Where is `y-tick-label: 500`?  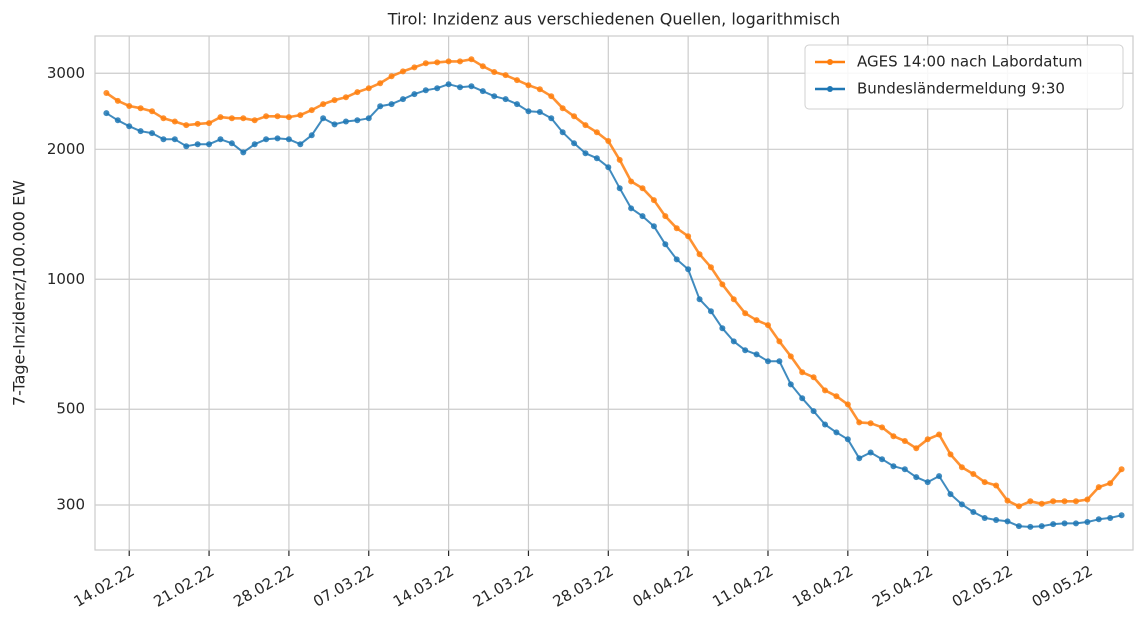
y-tick-label: 500 is located at coordinates (70, 409).